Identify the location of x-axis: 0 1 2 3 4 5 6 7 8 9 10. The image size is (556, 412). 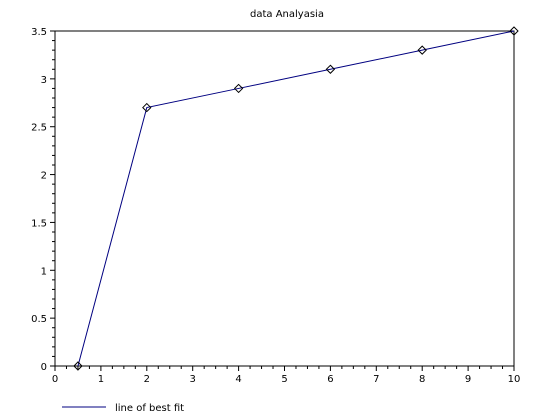
(286, 375).